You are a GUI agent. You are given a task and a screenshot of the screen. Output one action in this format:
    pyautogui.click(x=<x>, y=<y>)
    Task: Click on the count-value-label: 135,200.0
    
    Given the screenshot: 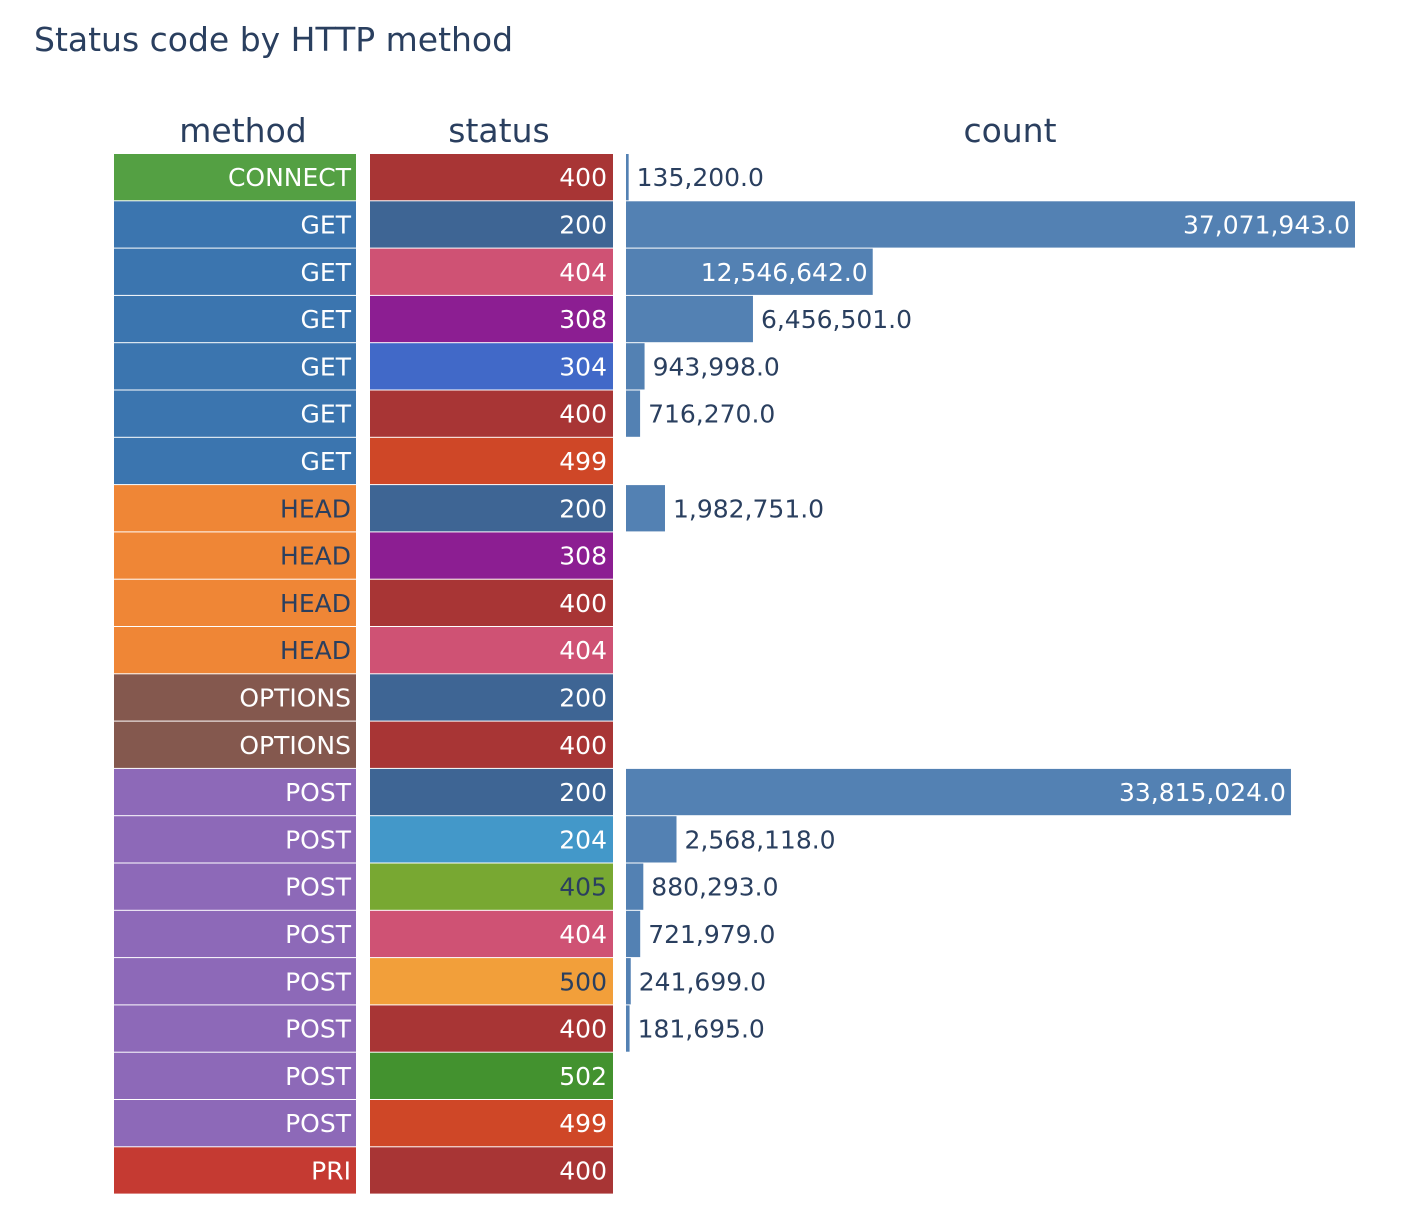 What is the action you would take?
    pyautogui.click(x=700, y=177)
    